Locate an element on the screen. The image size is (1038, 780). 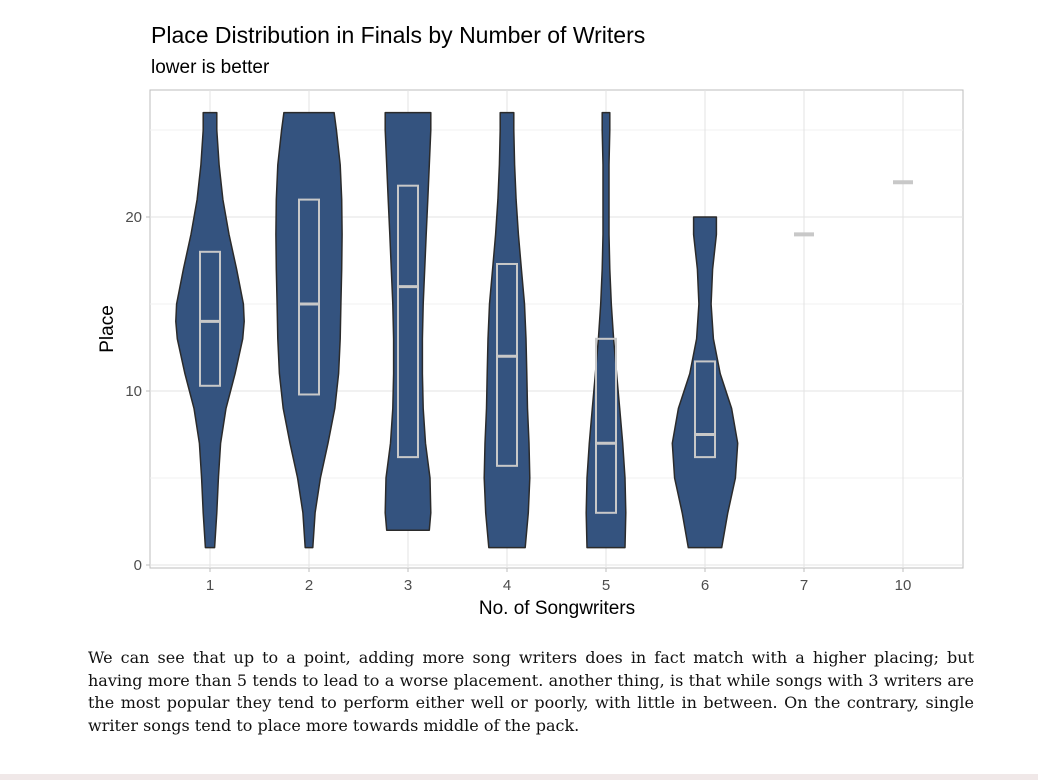
x-tick-label: 5 is located at coordinates (606, 585).